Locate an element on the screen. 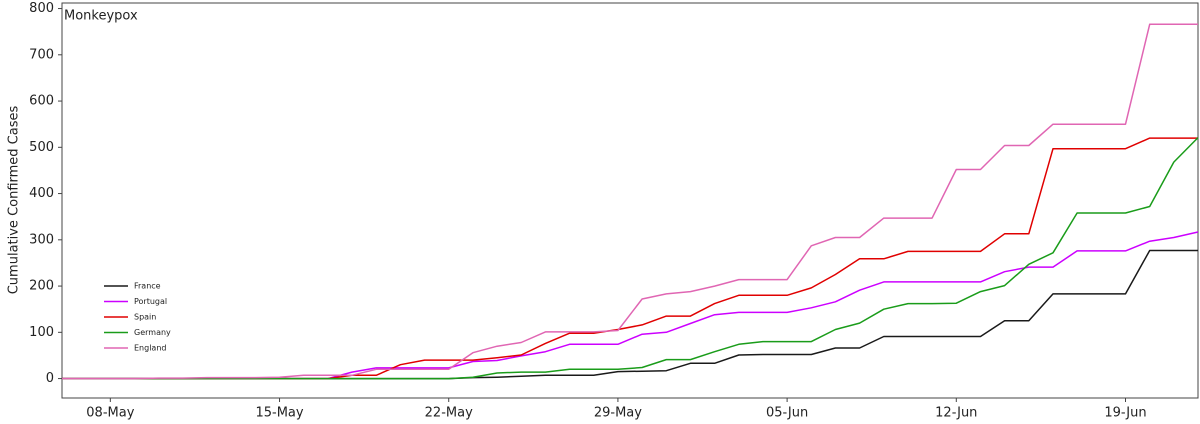 The image size is (1200, 424). y-tick-label: 200 is located at coordinates (41, 286).